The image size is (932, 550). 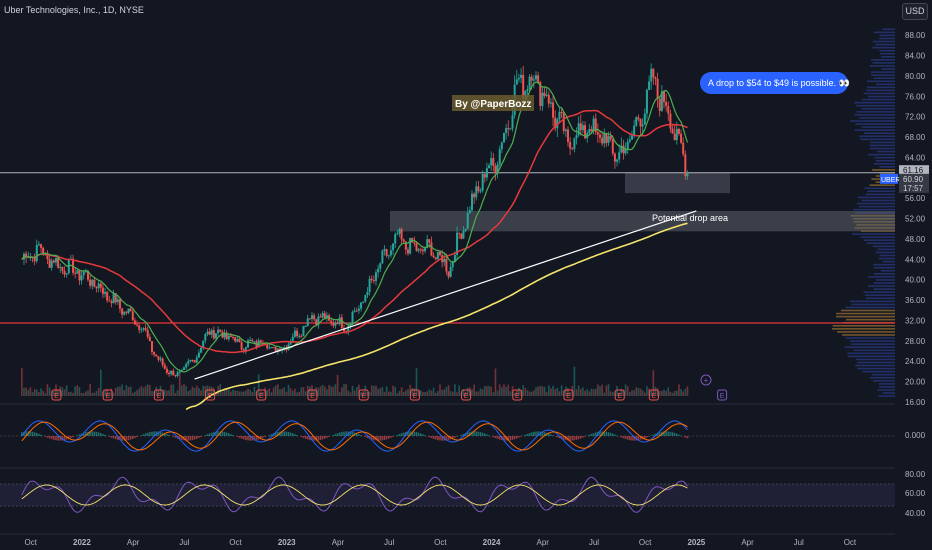 I want to click on chart-title: Uber Technologies, Inc., 1D, NYSE, so click(x=74, y=10).